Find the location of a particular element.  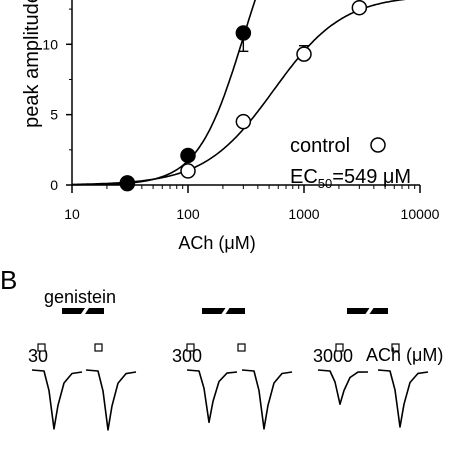

drug-label: genistein is located at coordinates (80, 297).